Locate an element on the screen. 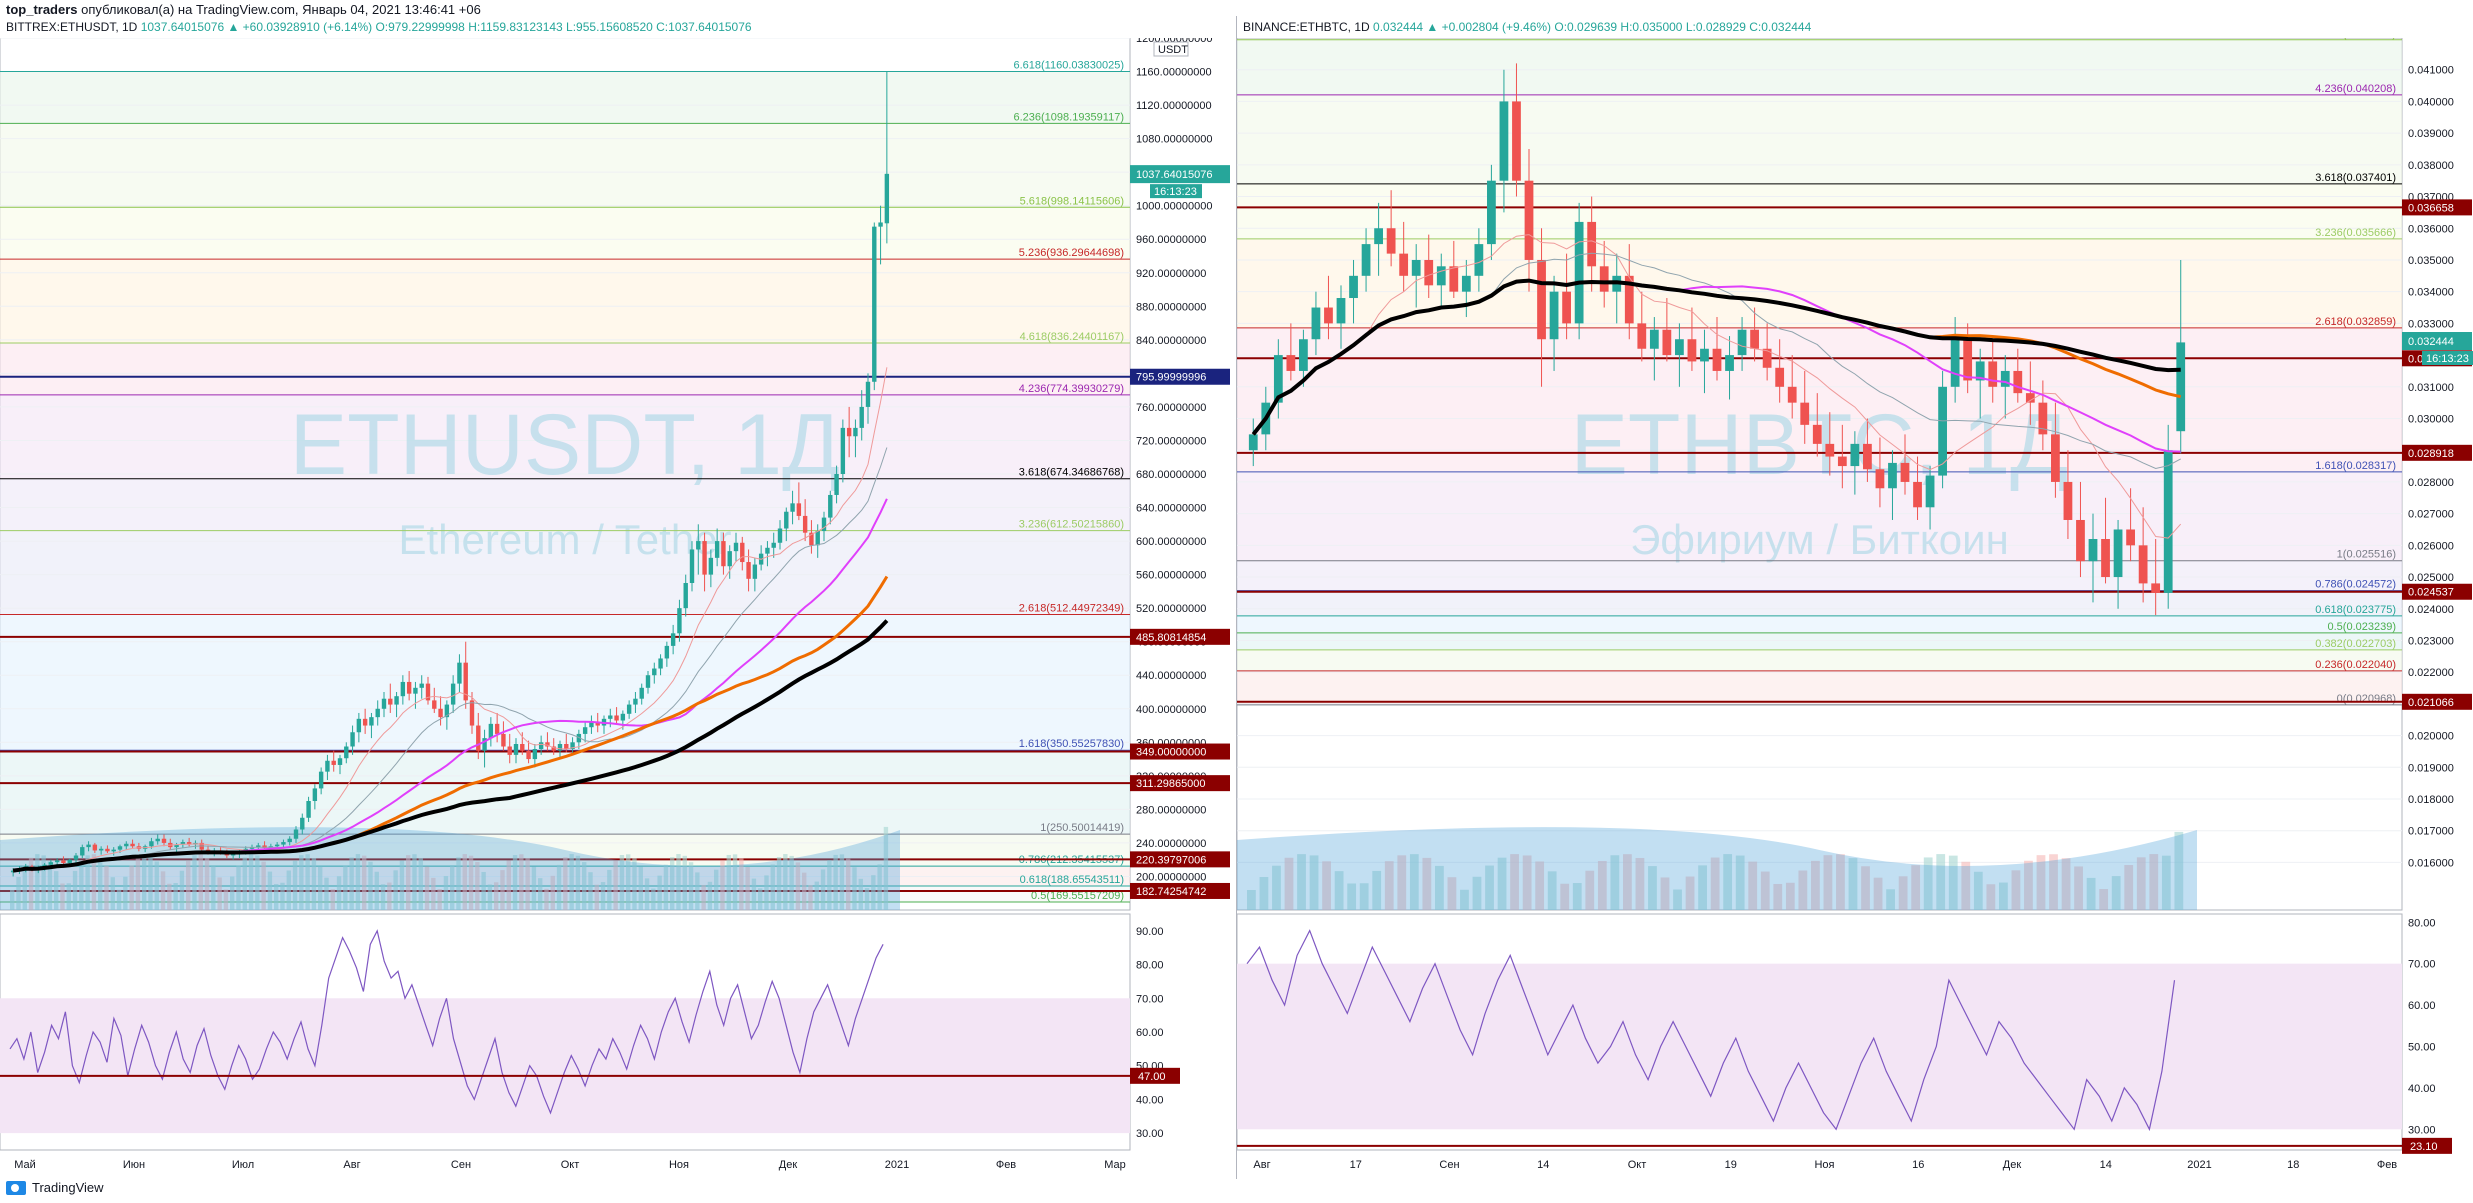 The image size is (2473, 1203). fib-level-label: 2.618(512.44972349) is located at coordinates (1071, 608).